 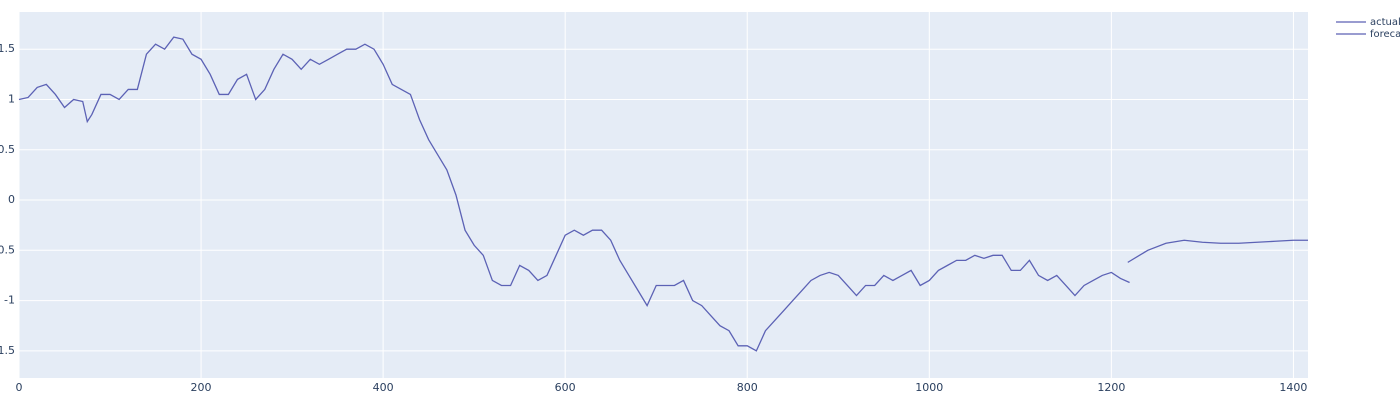 I want to click on x-tick-label: 800, so click(x=747, y=387).